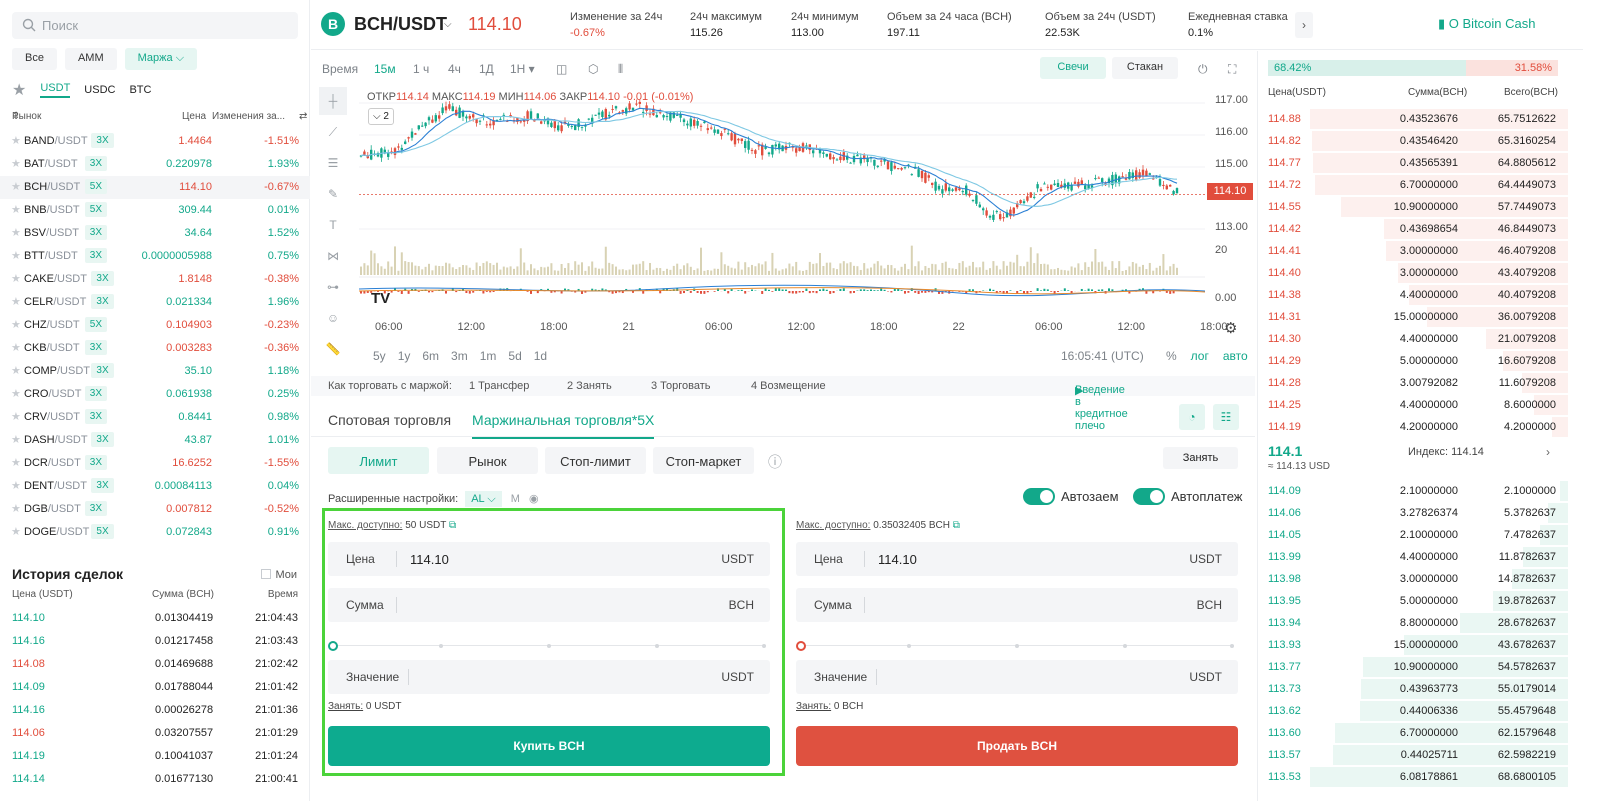  Describe the element at coordinates (390, 420) in the screenshot. I see `tab-spot: Спотовая торговля` at that location.